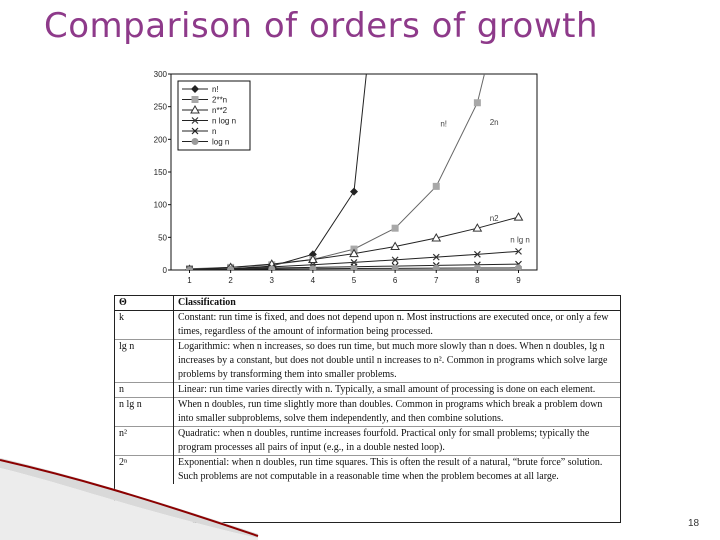 This screenshot has width=720, height=540. Describe the element at coordinates (396, 303) in the screenshot. I see `header-classification: Classification` at that location.